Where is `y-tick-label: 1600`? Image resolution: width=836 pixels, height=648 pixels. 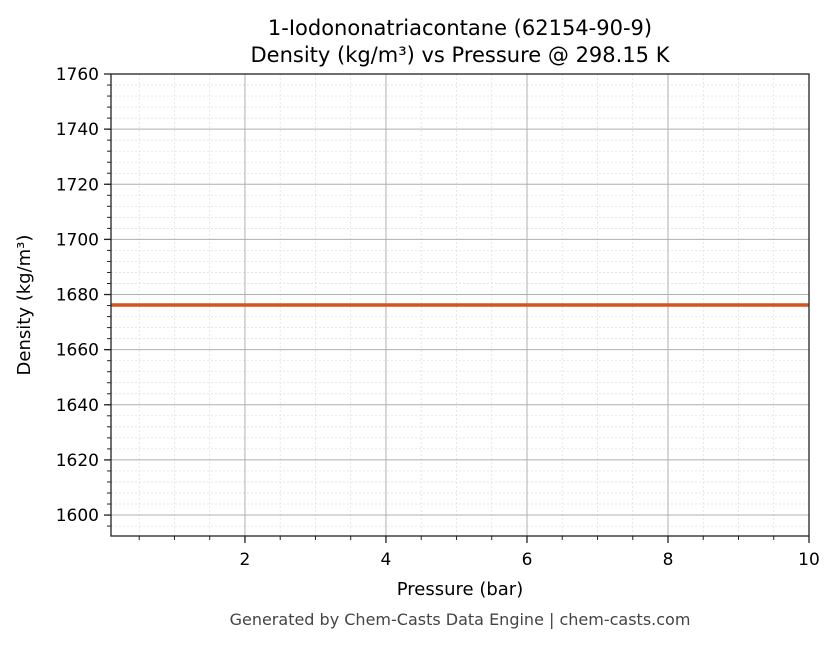 y-tick-label: 1600 is located at coordinates (77, 516).